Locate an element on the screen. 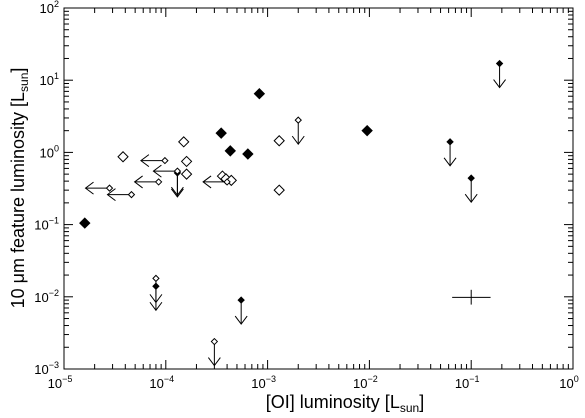 The image size is (585, 418). y-axis-title-close: ] is located at coordinates (18, 70).